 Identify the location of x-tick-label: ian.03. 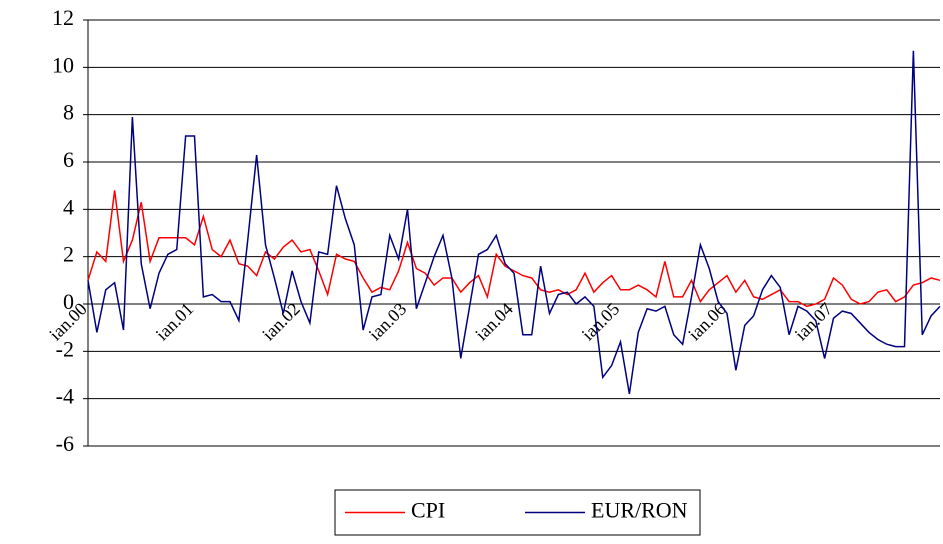
(388, 322).